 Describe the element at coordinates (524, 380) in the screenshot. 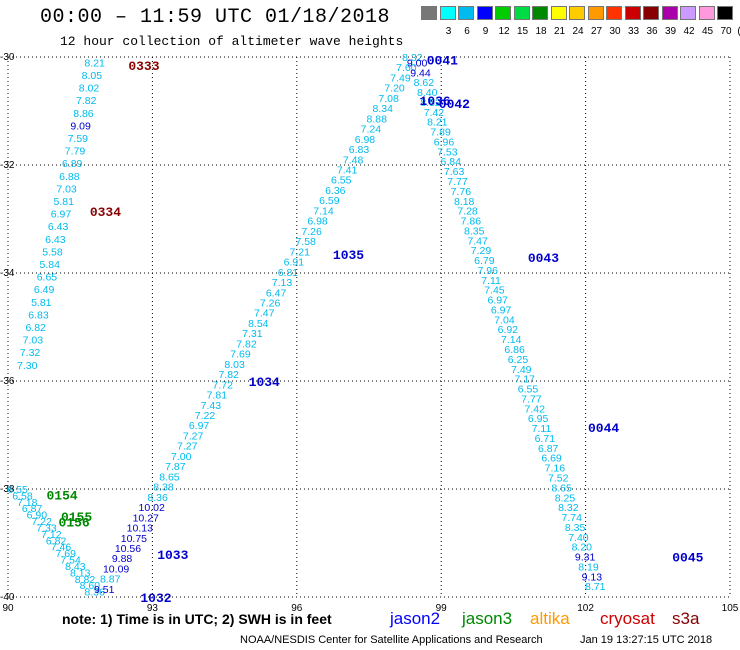

I see `swh-value: 7.17` at that location.